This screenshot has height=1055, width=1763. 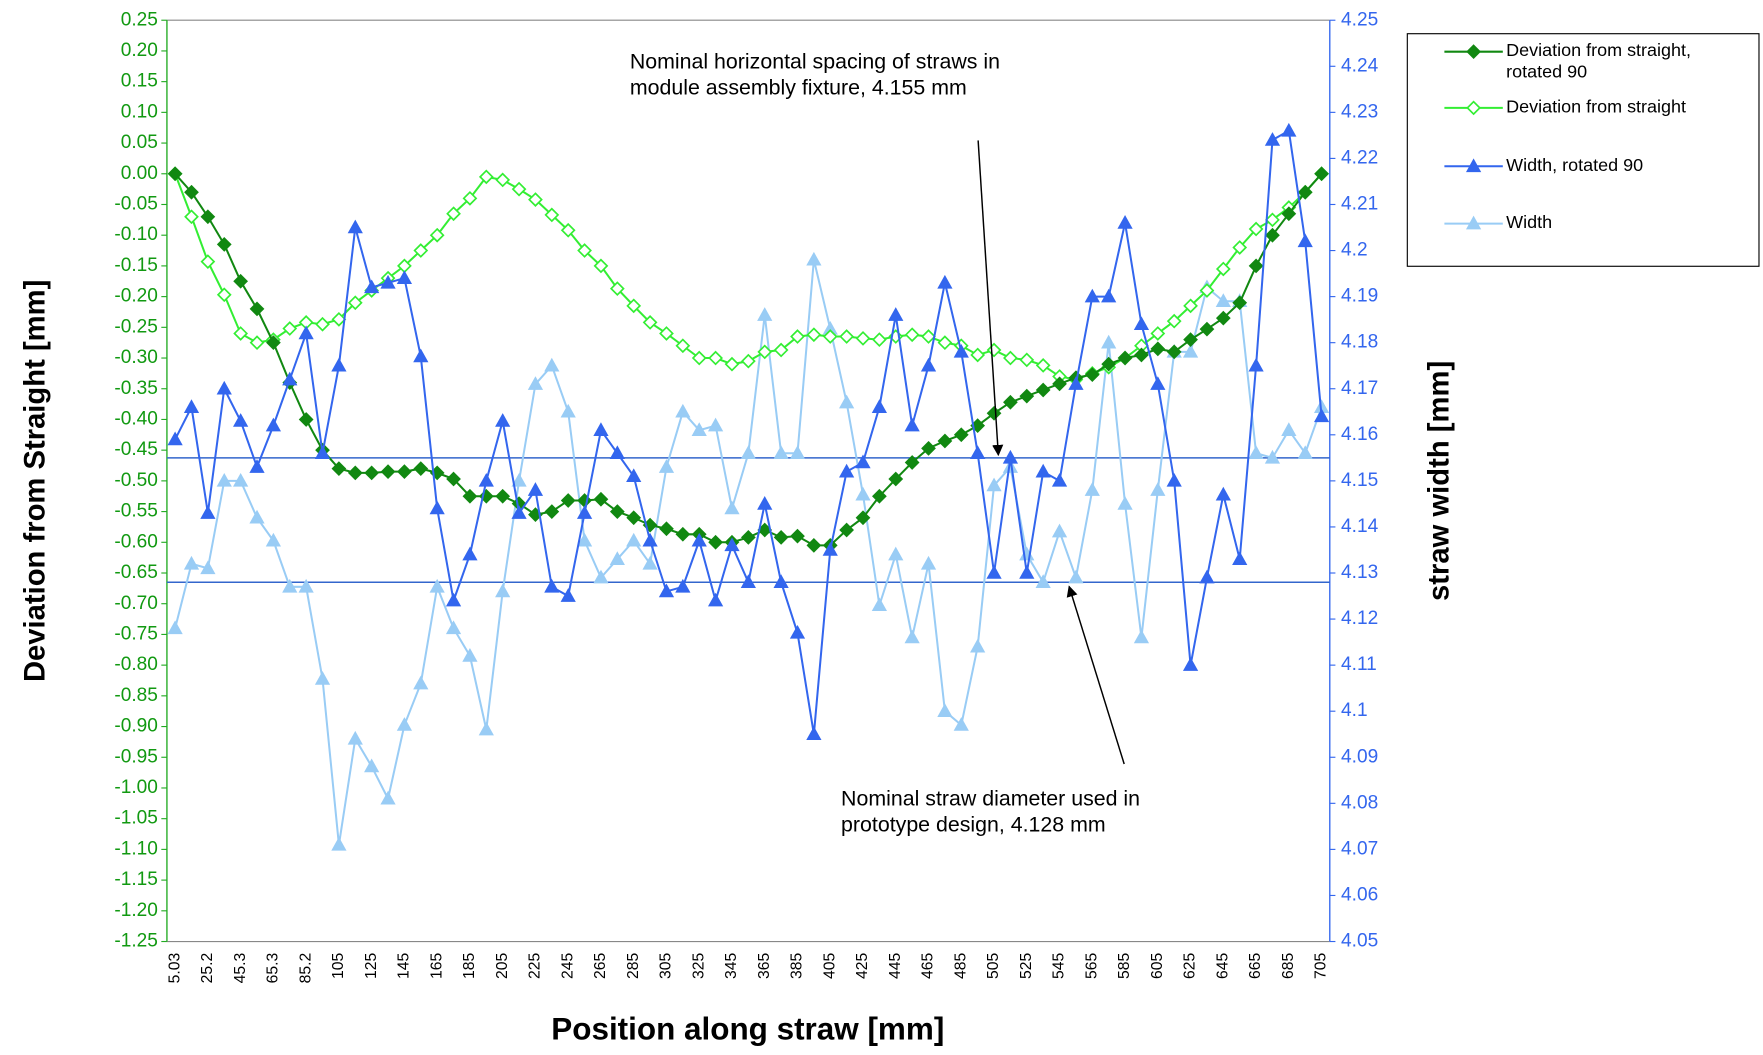 What do you see at coordinates (1583, 150) in the screenshot?
I see `legend-box` at bounding box center [1583, 150].